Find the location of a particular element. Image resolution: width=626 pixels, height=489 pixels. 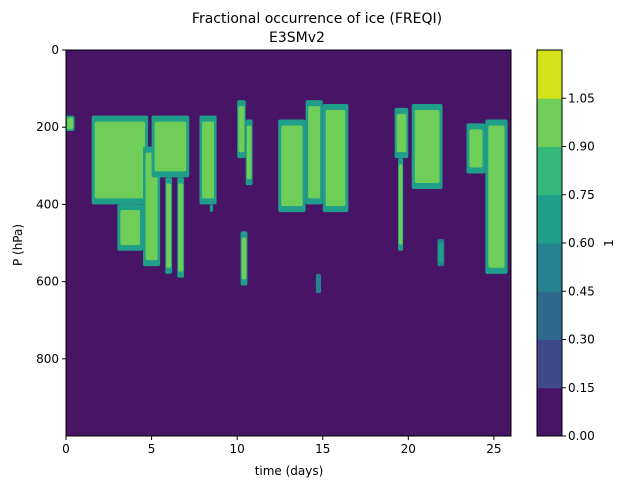

y-tick-label: 0 is located at coordinates (55, 50).